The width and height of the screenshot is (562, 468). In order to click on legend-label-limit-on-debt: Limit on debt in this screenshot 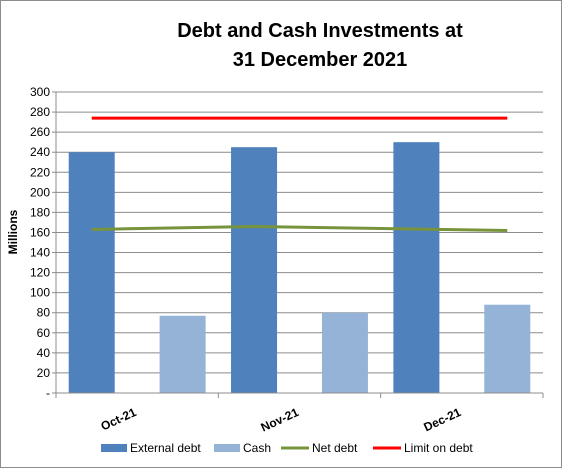, I will do `click(438, 448)`.